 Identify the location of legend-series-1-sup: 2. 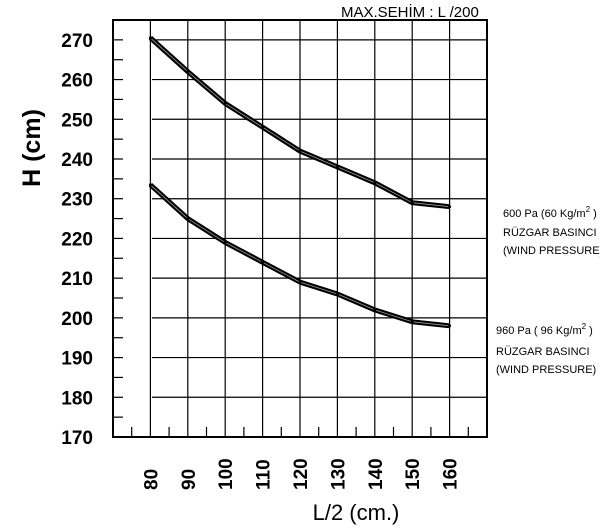
(588, 209).